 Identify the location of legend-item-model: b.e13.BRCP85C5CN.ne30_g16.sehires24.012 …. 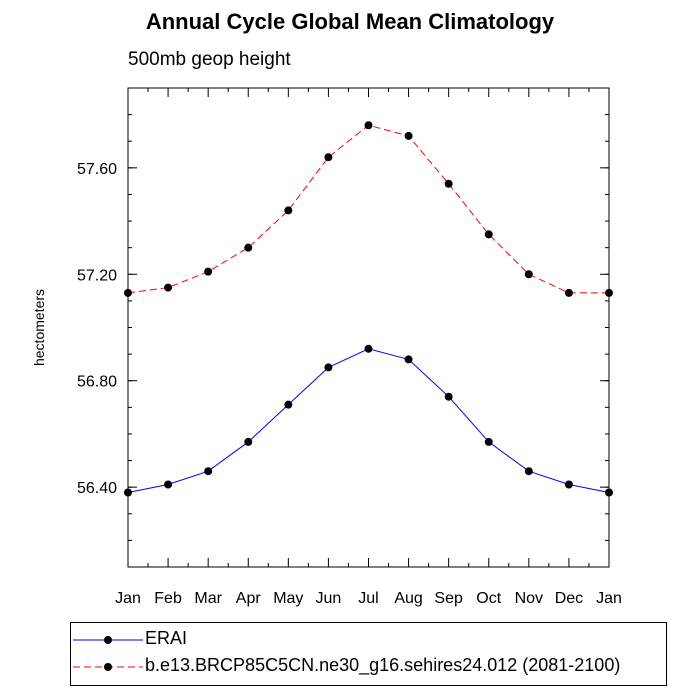
(368, 667).